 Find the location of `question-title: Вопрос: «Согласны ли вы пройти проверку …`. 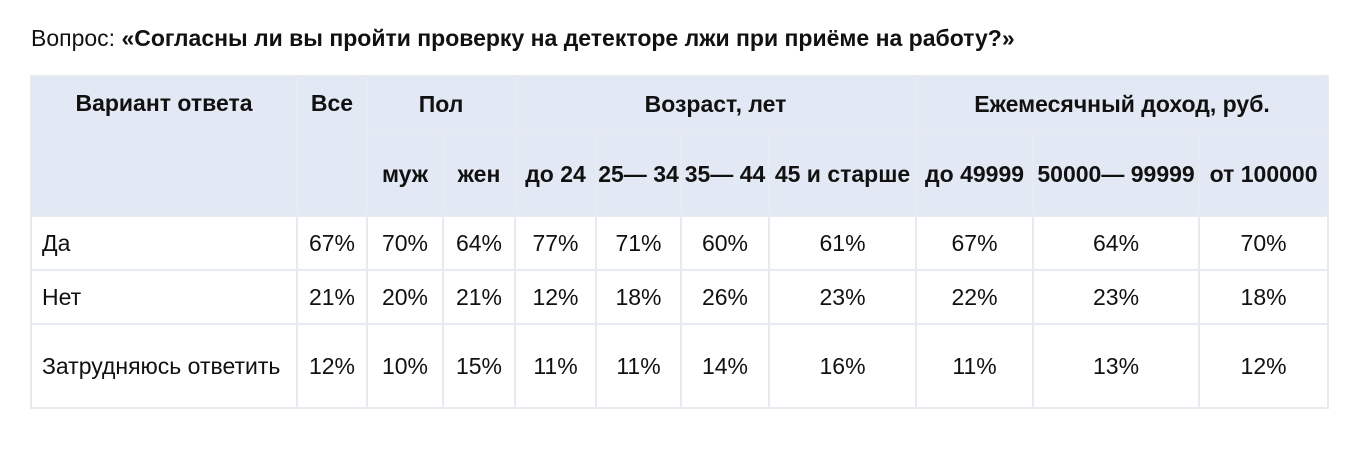

question-title: Вопрос: «Согласны ли вы пройти проверку … is located at coordinates (523, 38).